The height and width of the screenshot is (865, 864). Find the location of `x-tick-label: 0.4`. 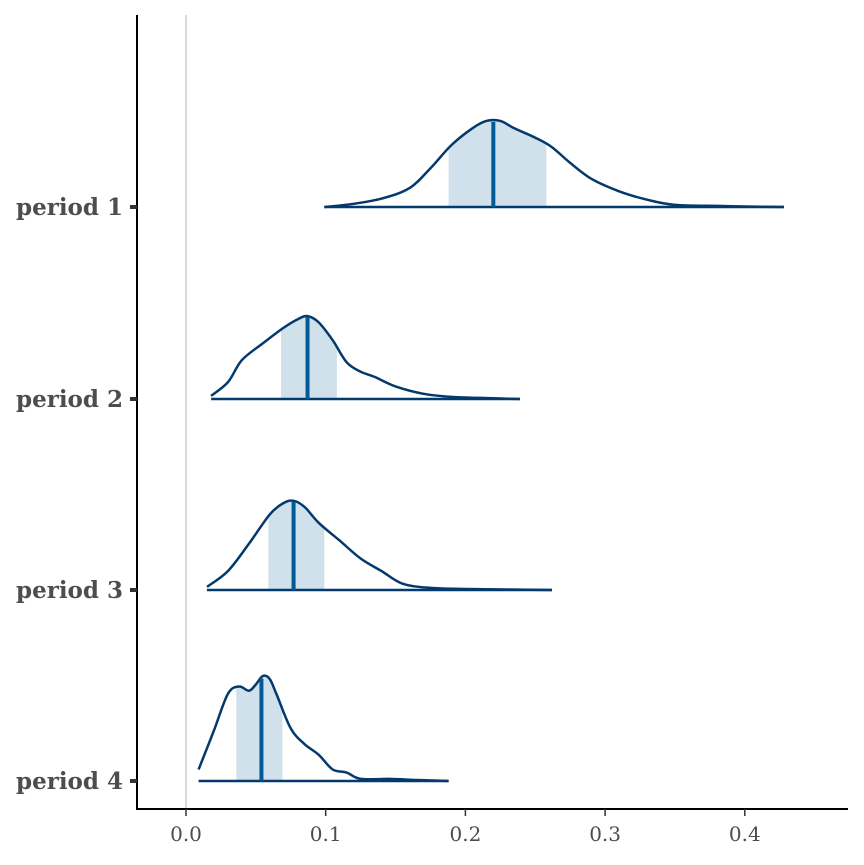

x-tick-label: 0.4 is located at coordinates (745, 834).